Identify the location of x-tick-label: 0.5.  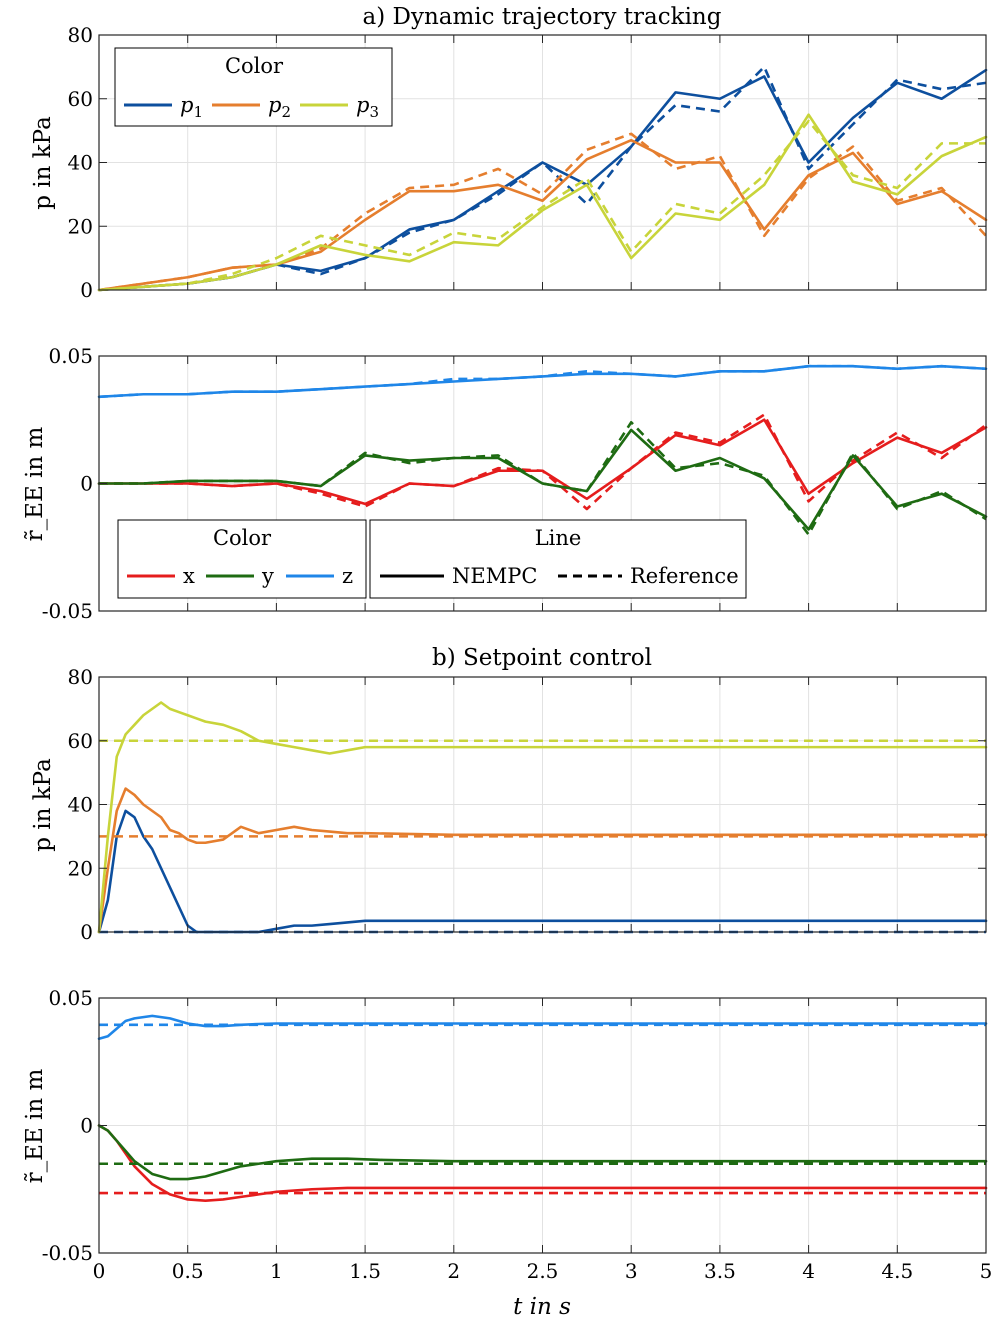
(188, 1271).